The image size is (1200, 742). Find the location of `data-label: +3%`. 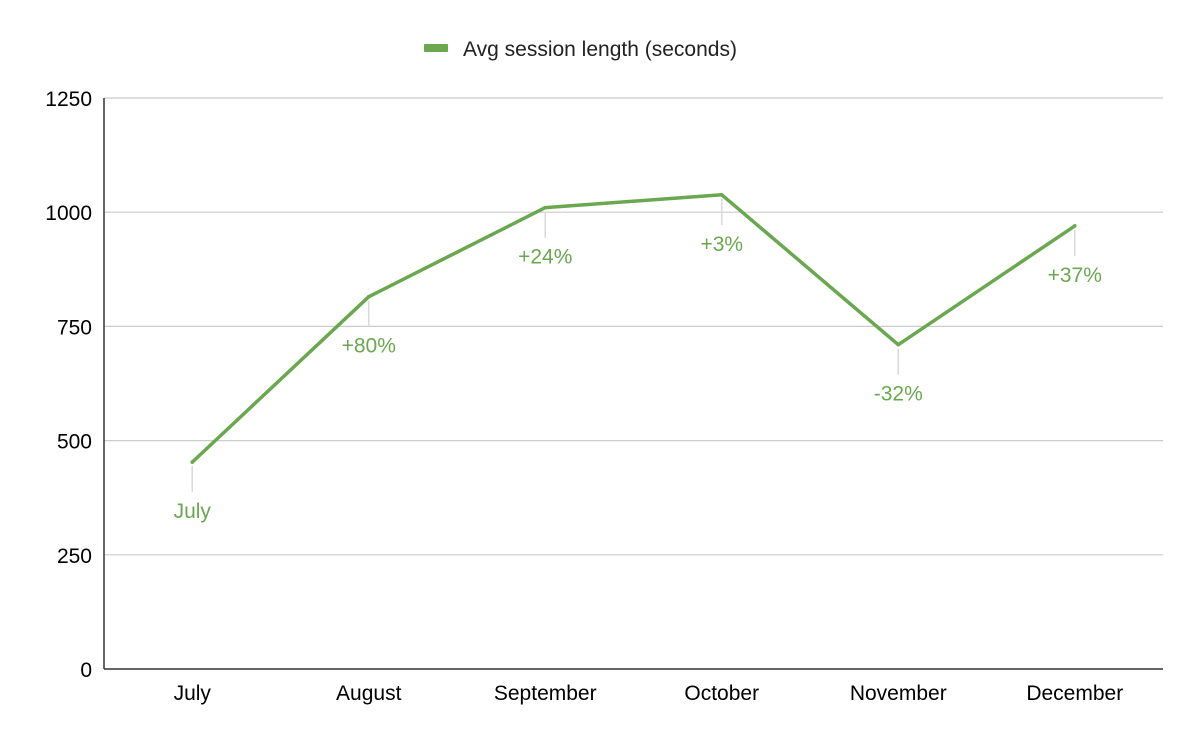

data-label: +3% is located at coordinates (721, 244).